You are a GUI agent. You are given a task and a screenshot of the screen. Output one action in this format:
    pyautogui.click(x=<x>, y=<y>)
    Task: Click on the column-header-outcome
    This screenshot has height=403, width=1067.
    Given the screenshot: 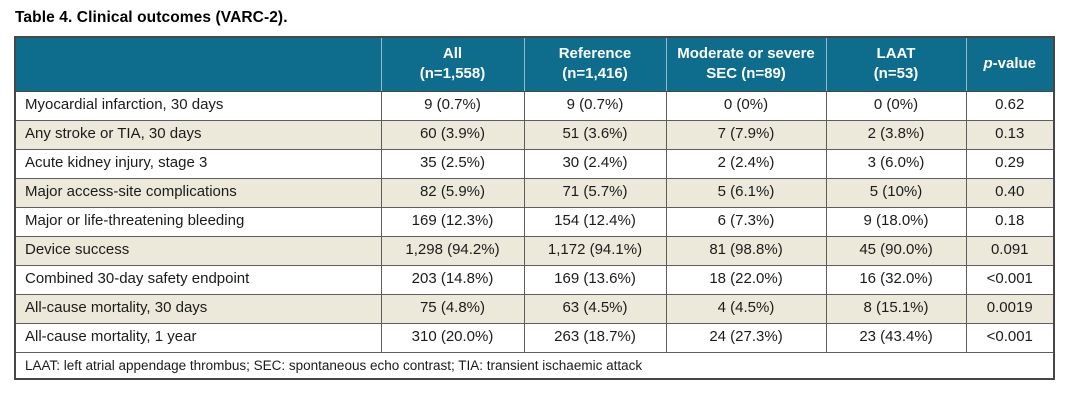 What is the action you would take?
    pyautogui.click(x=198, y=64)
    